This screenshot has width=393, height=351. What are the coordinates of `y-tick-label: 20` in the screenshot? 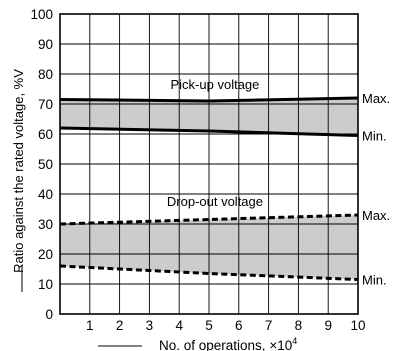 It's located at (45, 254).